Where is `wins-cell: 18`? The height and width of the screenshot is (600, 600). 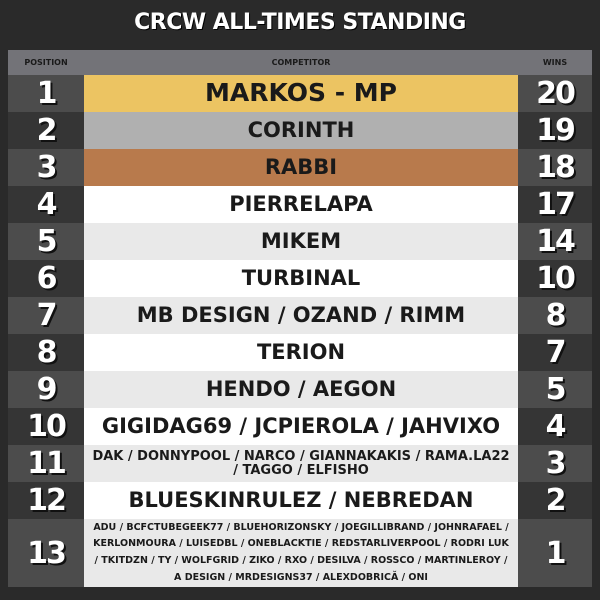 wins-cell: 18 is located at coordinates (555, 167).